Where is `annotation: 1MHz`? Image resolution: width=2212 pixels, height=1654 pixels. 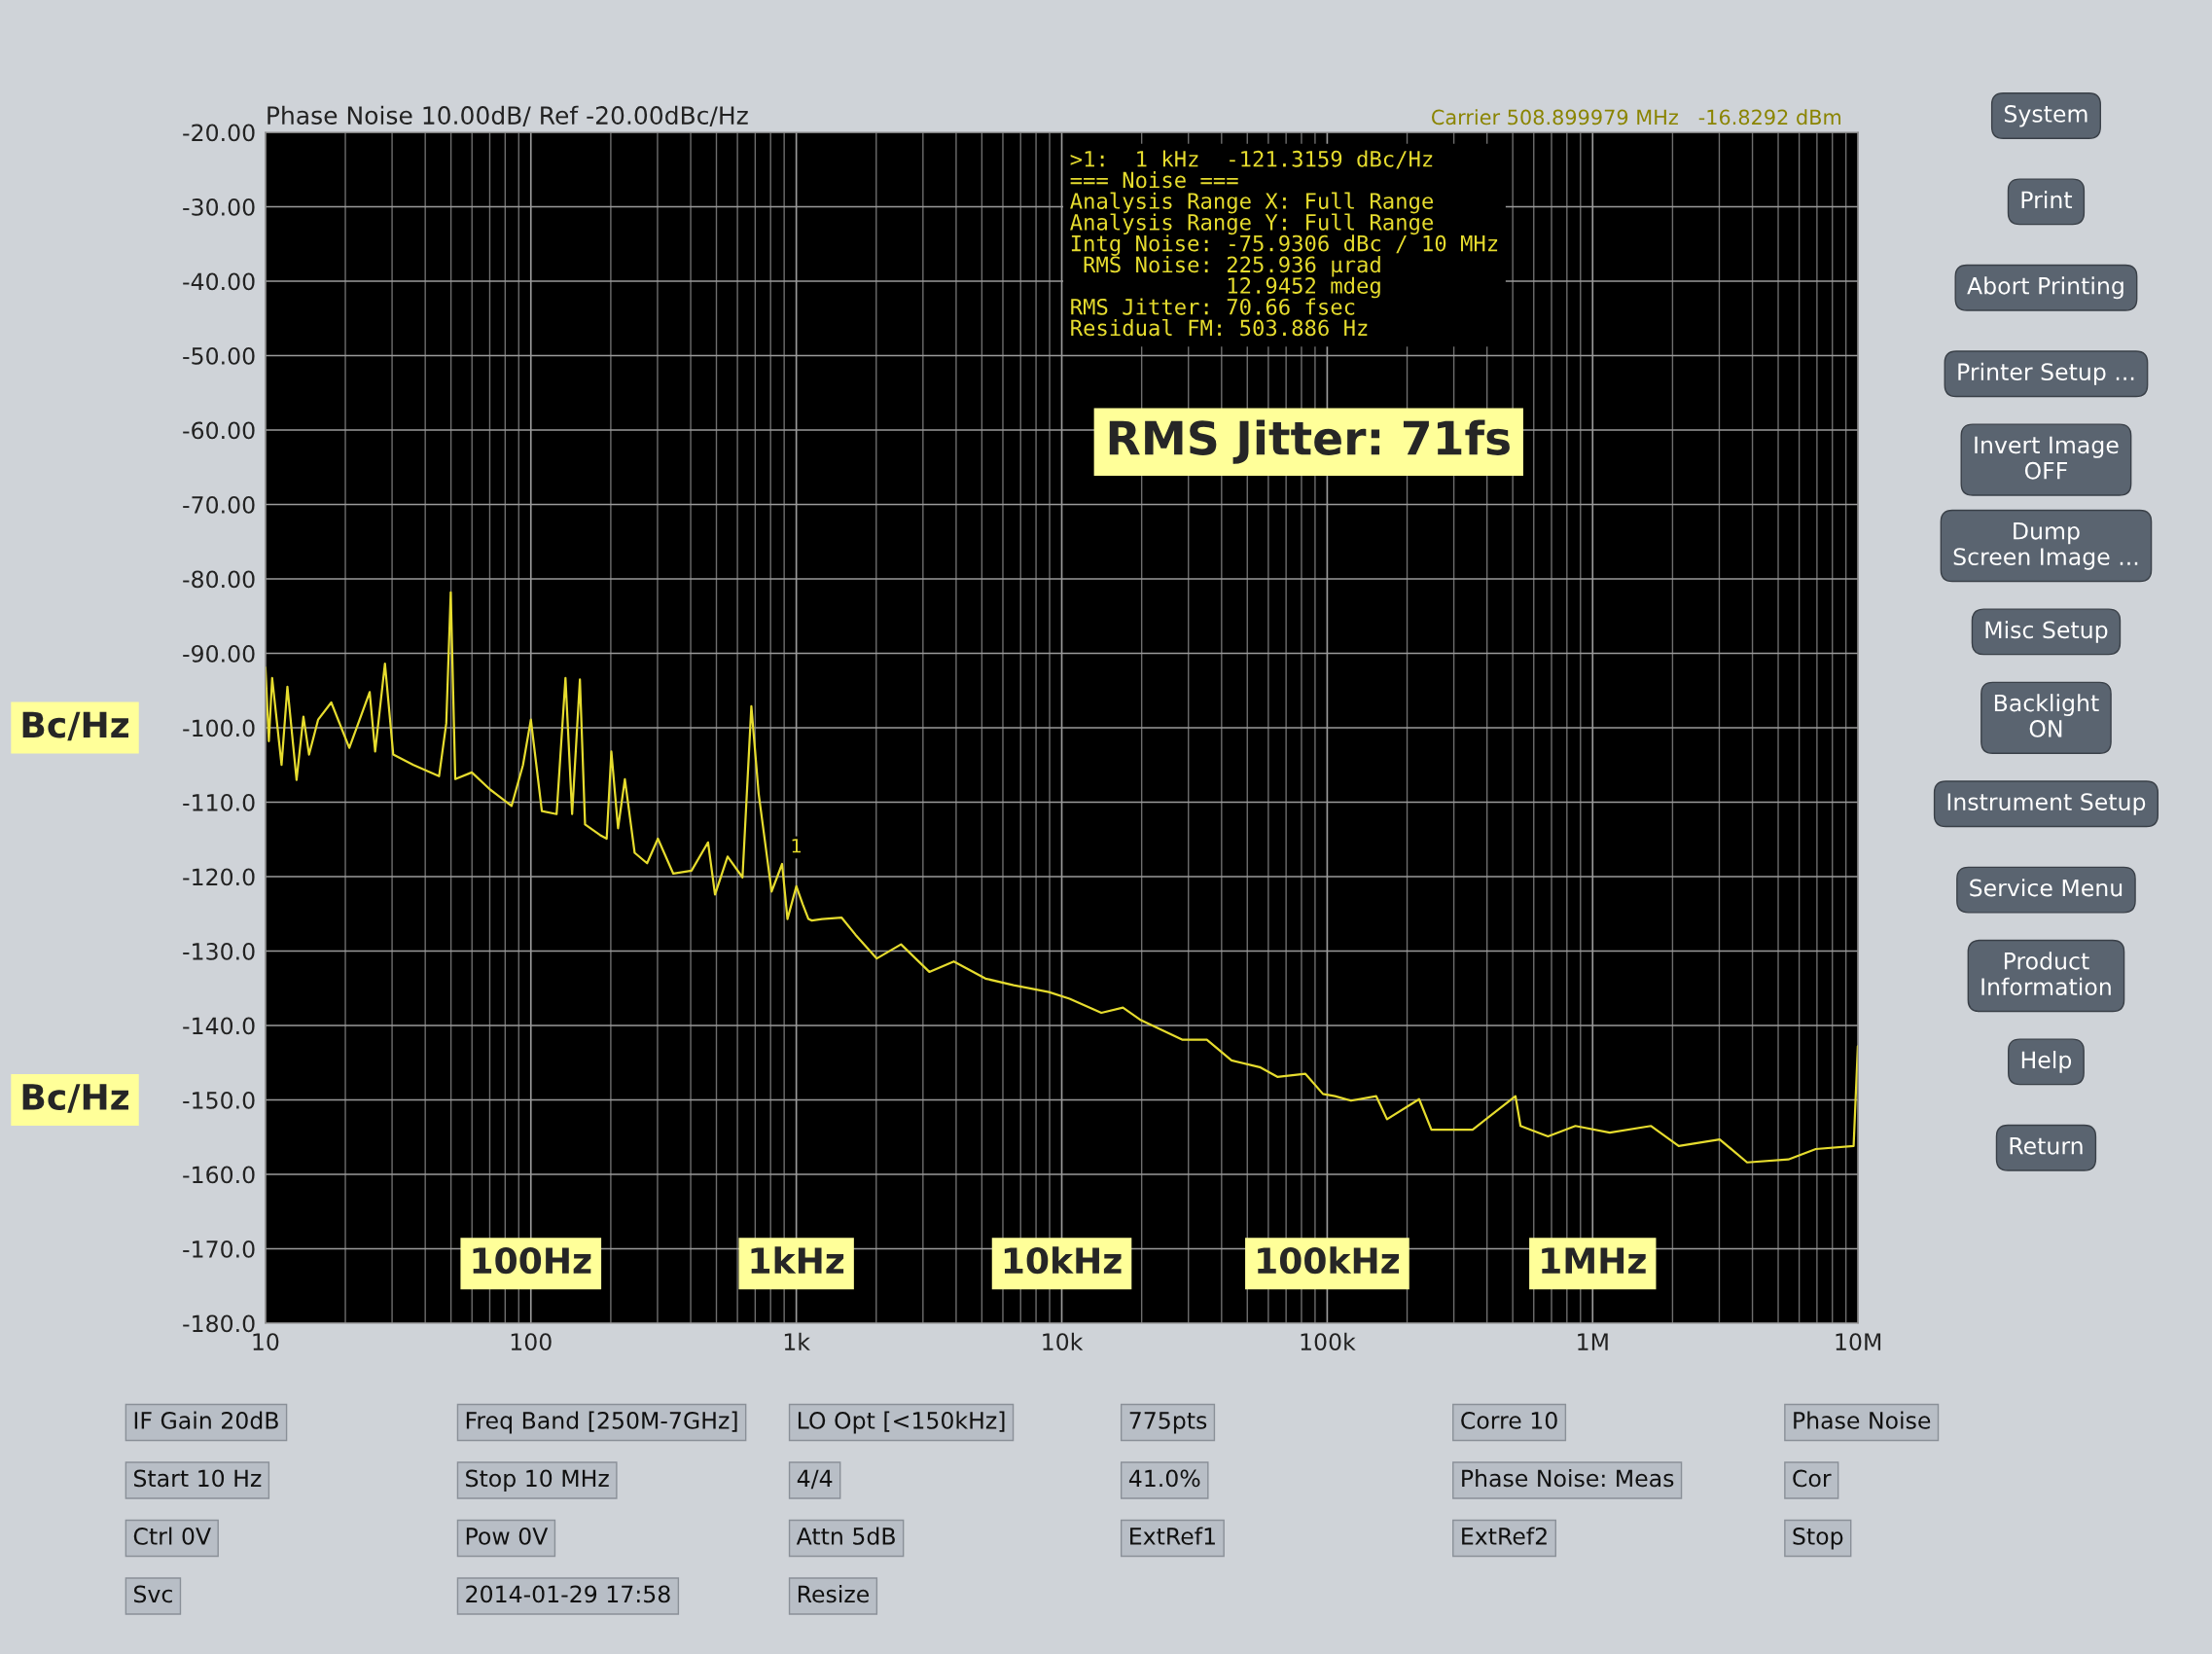
annotation: 1MHz is located at coordinates (1594, 1260).